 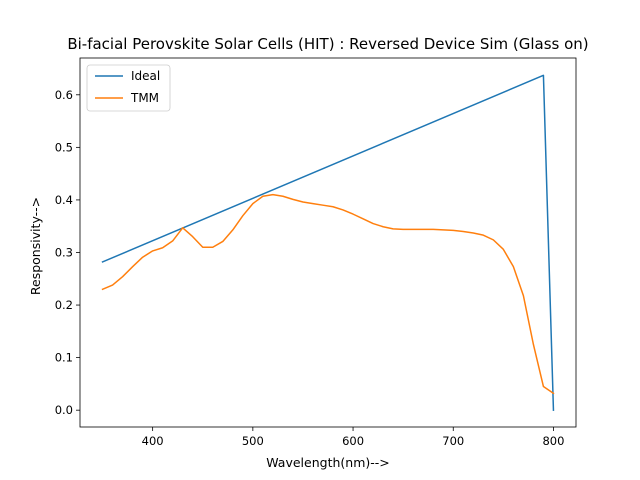 I want to click on x-tick-label: 600, so click(x=353, y=441).